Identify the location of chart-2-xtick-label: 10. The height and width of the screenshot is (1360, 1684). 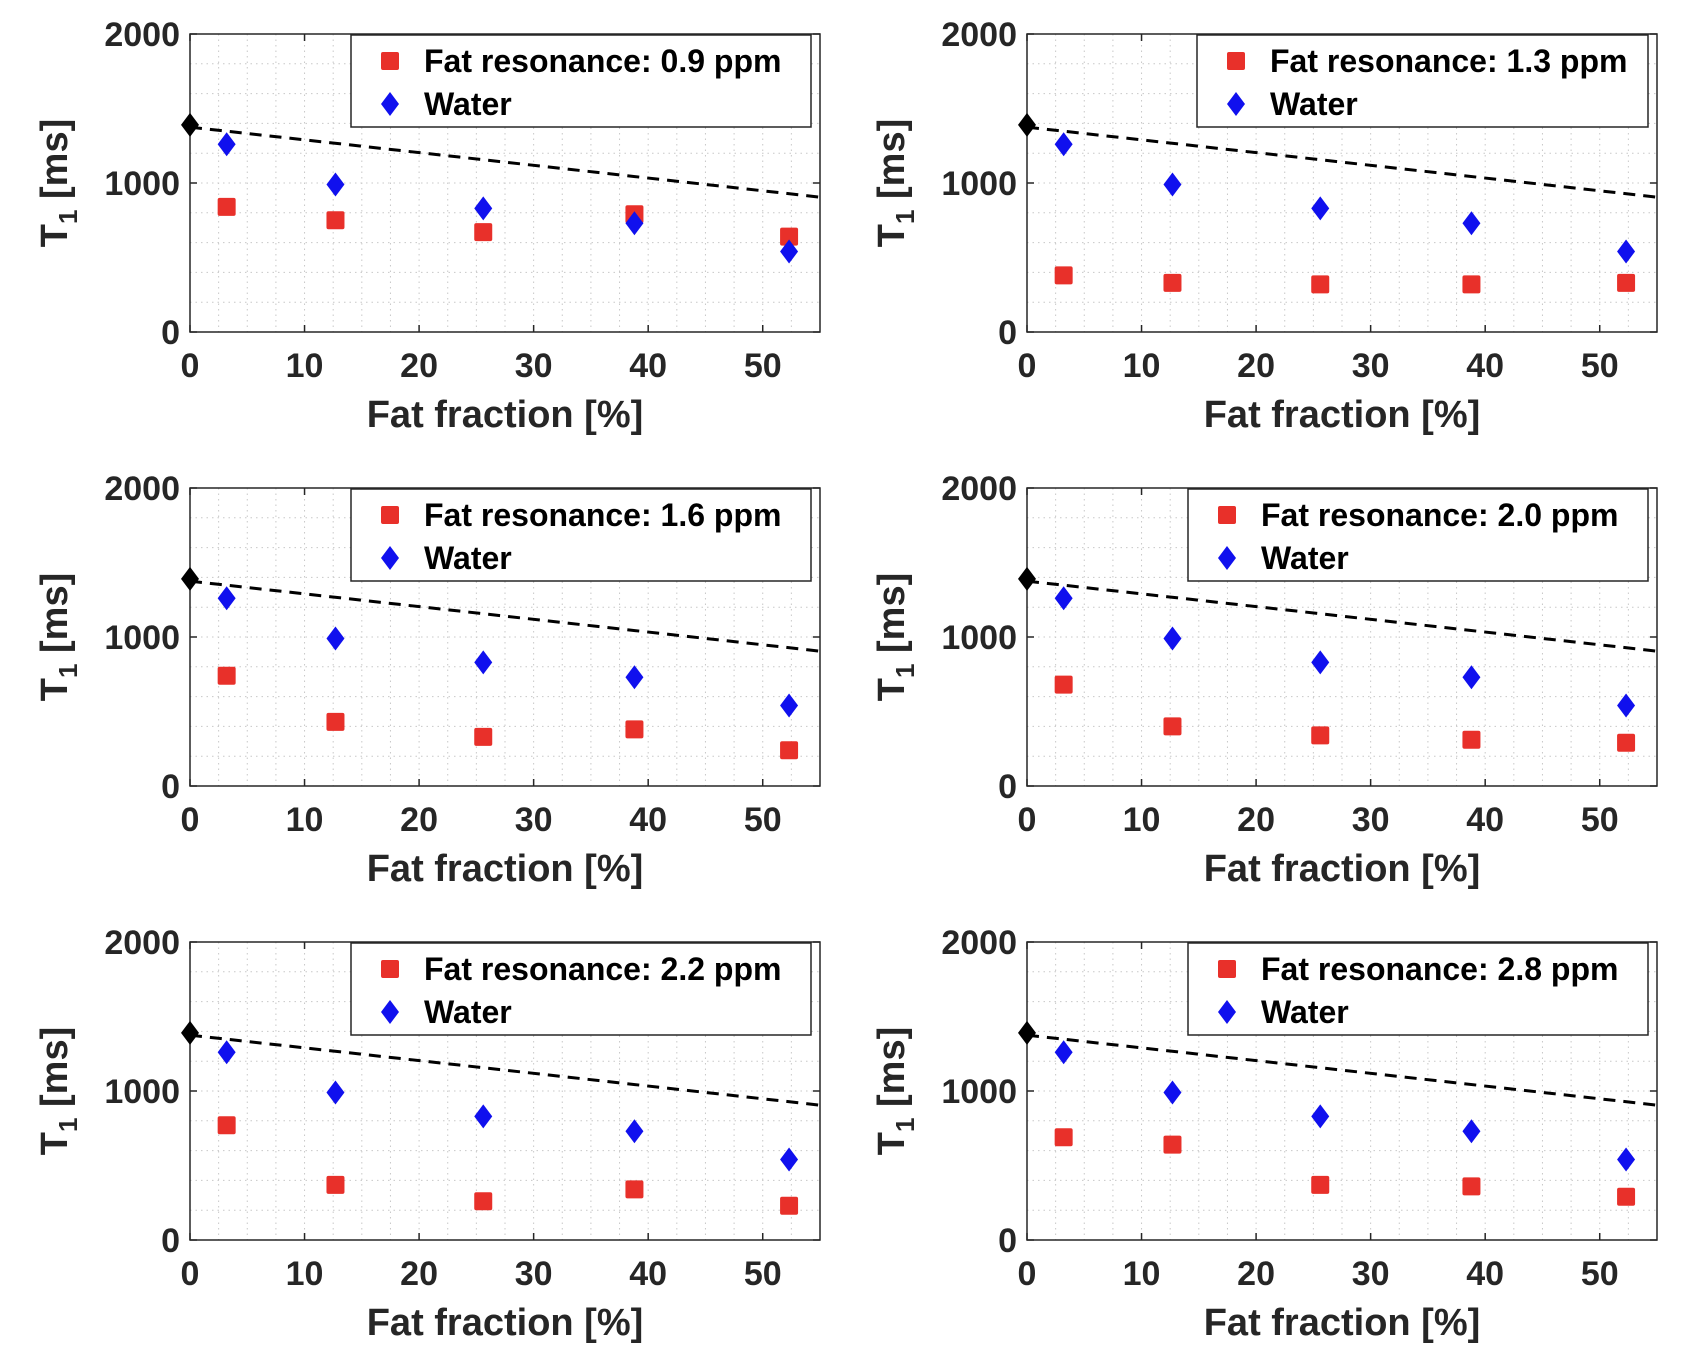
(1142, 366).